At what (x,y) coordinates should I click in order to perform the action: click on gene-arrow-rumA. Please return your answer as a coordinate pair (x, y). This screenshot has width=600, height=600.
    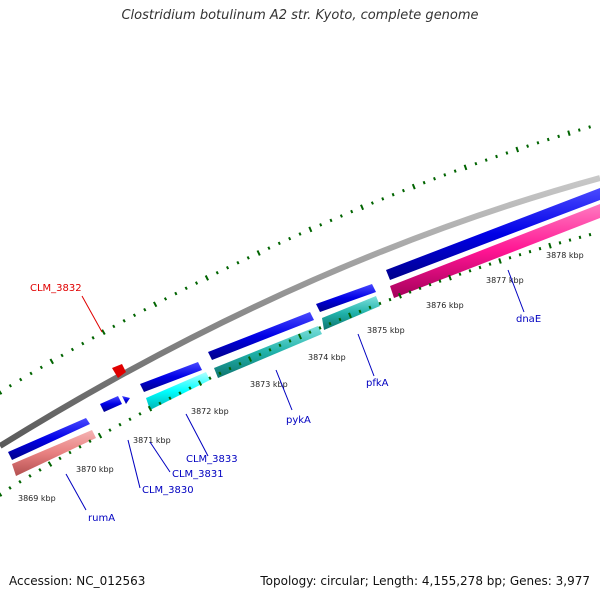
    Looking at the image, I should click on (54, 453).